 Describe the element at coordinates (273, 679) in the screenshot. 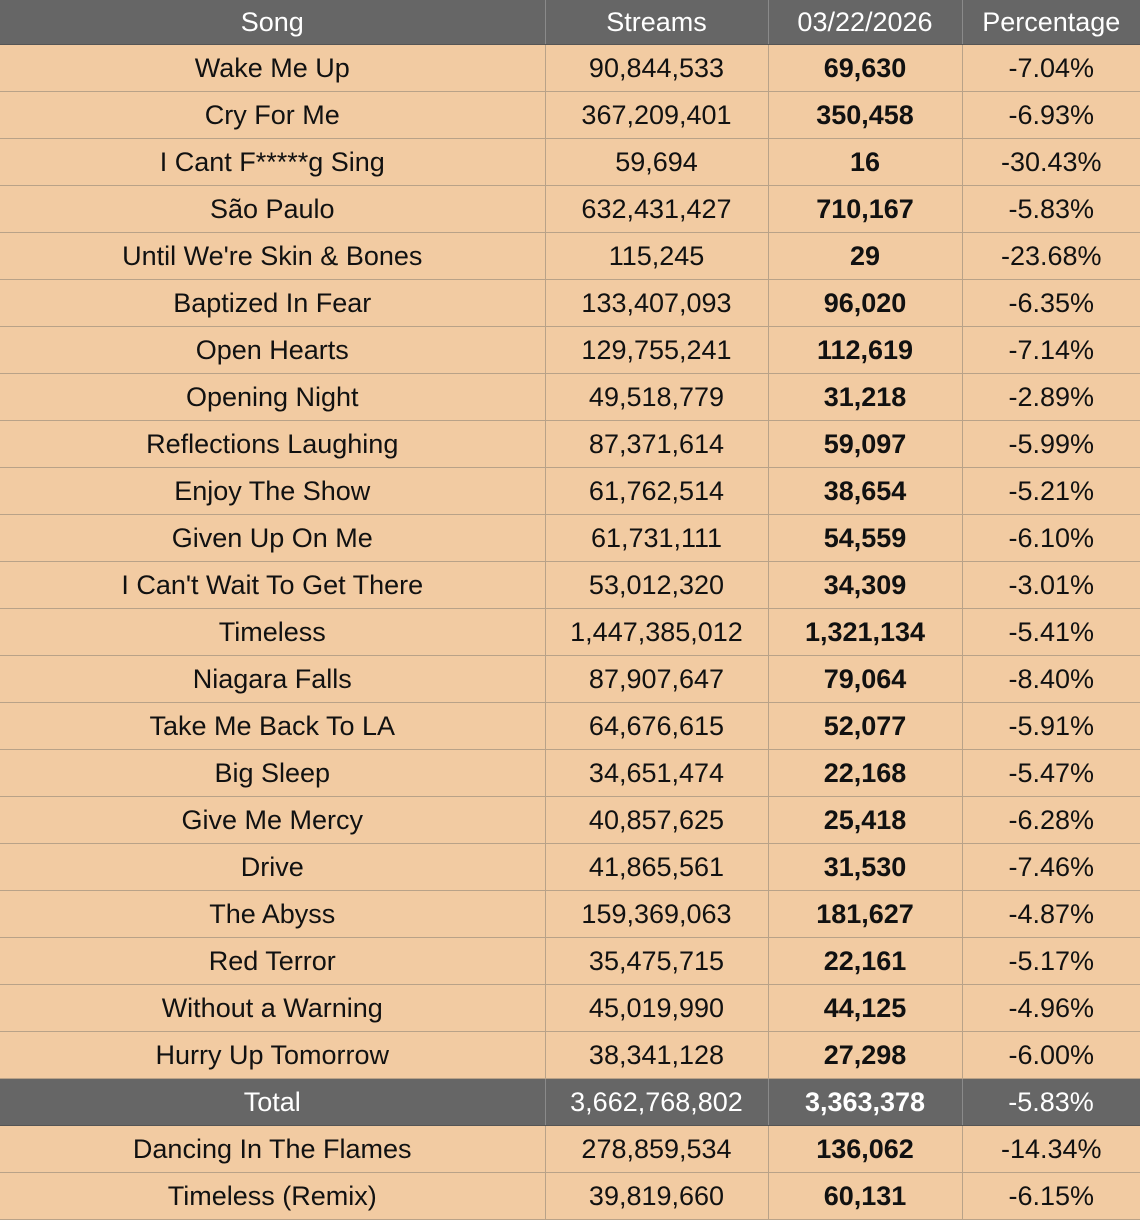

I see `song-cell: Niagara Falls` at that location.